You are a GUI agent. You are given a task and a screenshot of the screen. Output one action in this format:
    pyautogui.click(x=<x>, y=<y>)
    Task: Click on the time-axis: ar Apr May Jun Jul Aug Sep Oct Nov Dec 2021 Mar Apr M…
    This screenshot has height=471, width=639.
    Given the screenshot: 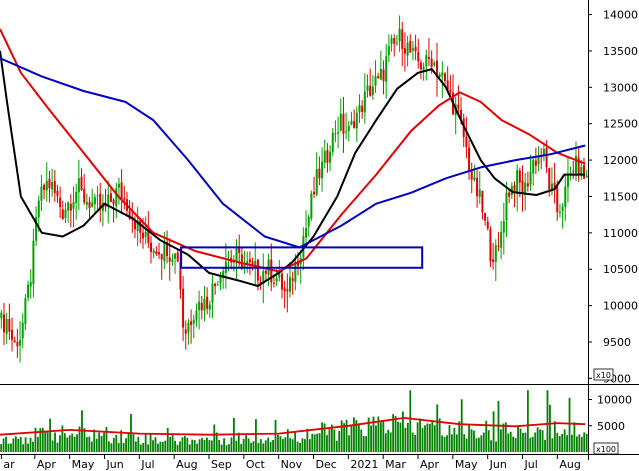 What is the action you would take?
    pyautogui.click(x=290, y=462)
    